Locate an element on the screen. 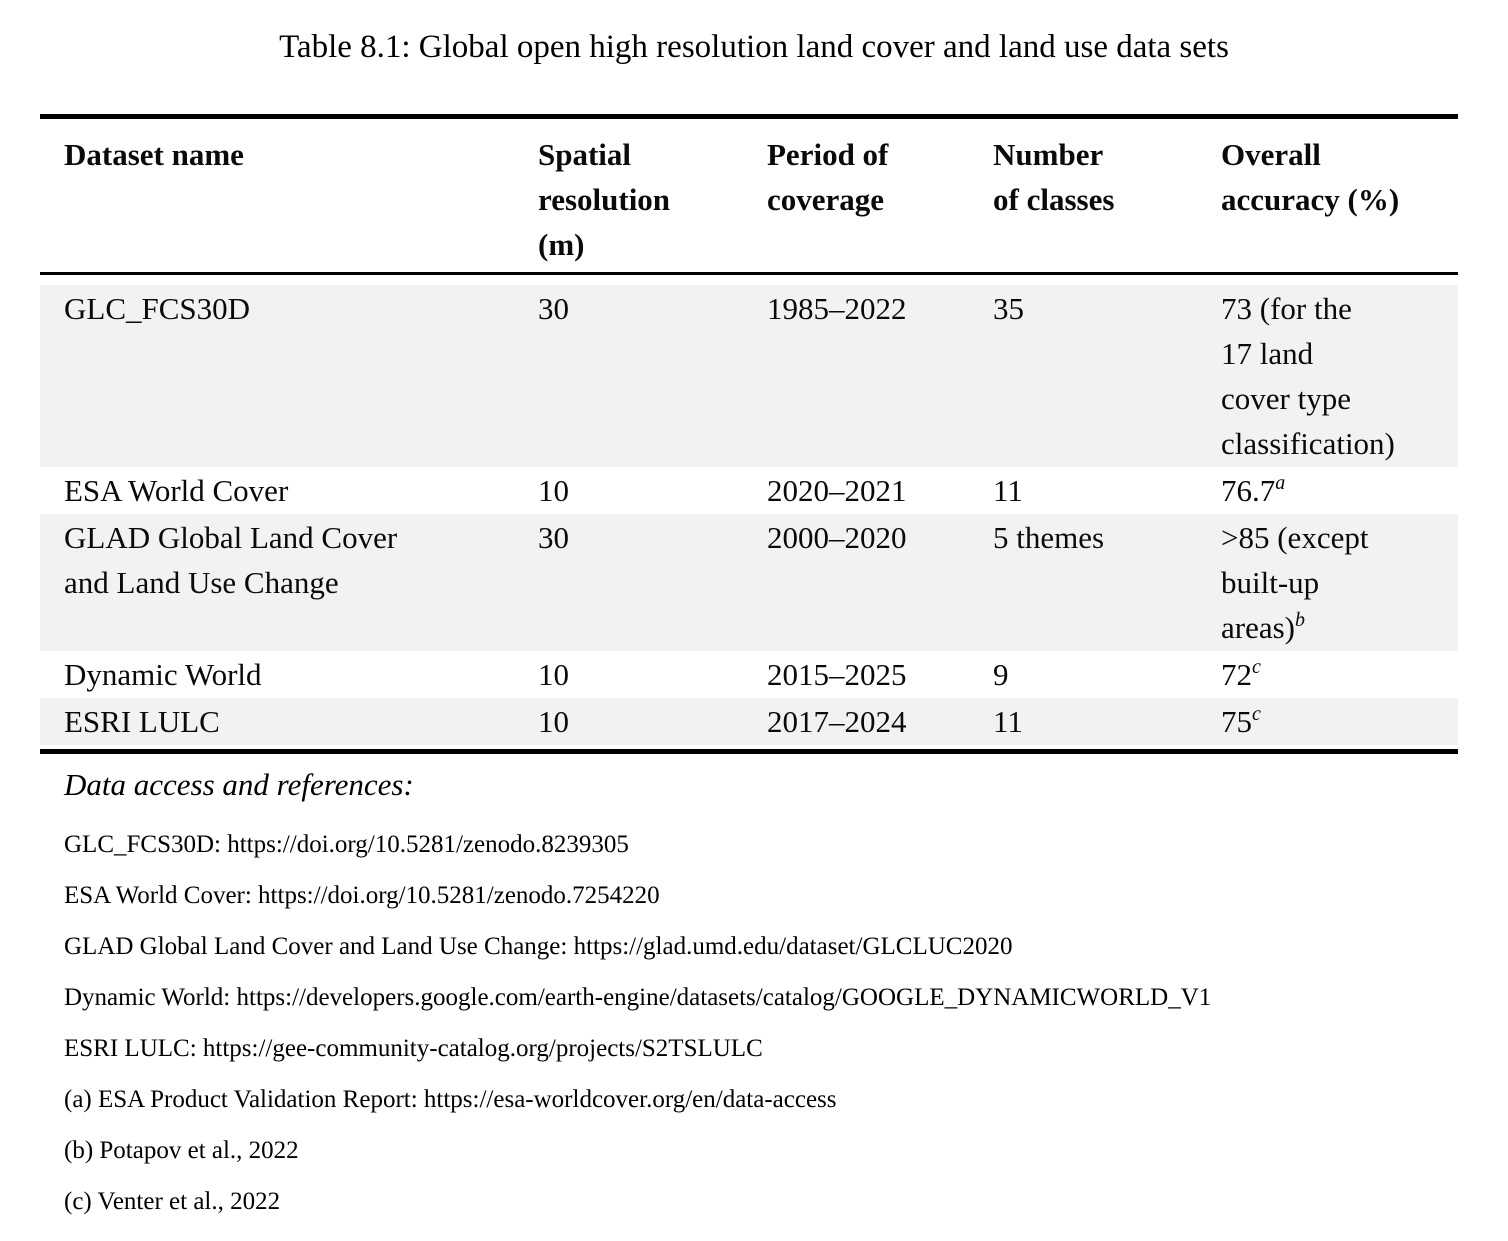  cell-period: 2017–2024 is located at coordinates (837, 721).